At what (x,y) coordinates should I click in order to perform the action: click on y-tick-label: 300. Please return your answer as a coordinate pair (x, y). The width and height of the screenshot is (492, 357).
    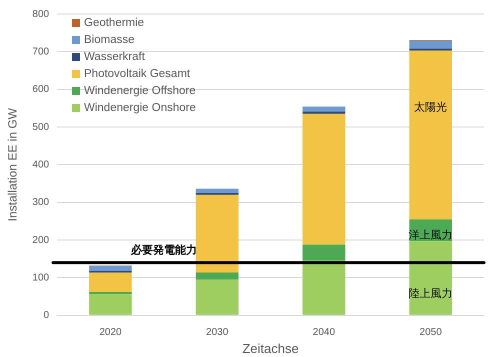
    Looking at the image, I should click on (41, 202).